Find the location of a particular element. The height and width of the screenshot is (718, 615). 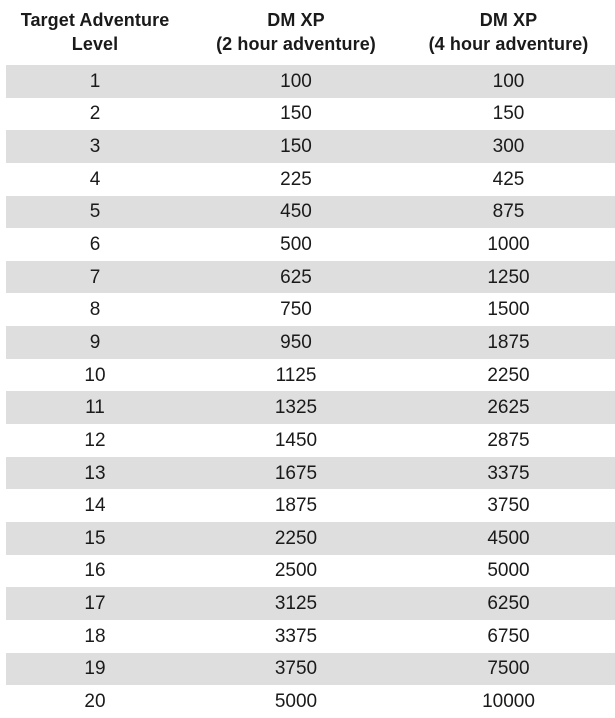

table-row: 5 450 875 is located at coordinates (307, 212).